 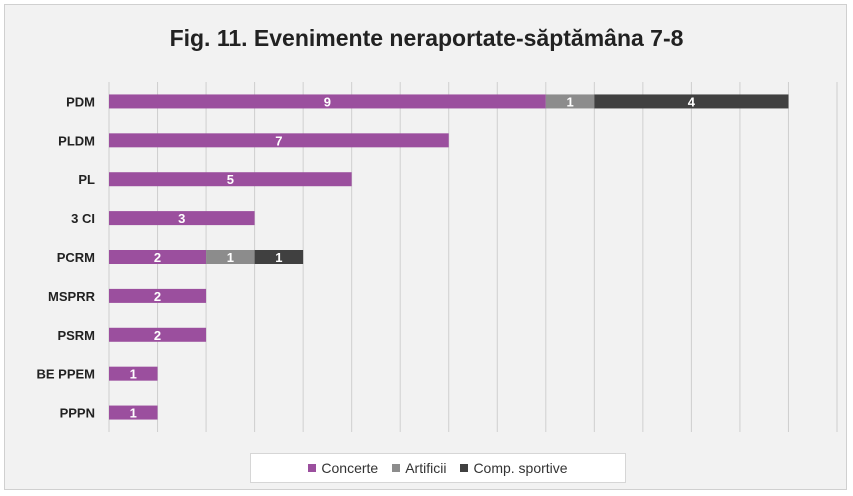 What do you see at coordinates (76, 335) in the screenshot?
I see `category-label: PSRM` at bounding box center [76, 335].